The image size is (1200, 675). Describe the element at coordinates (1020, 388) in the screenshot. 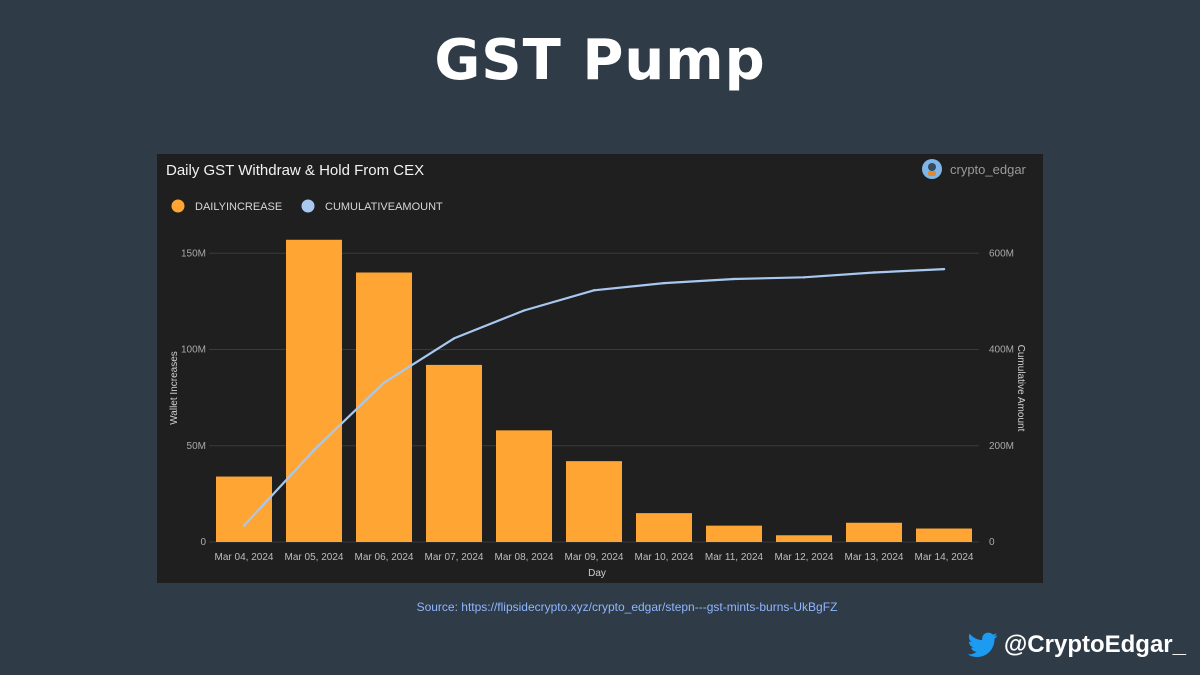

I see `y2-axis-label: Cumulative Amount` at that location.